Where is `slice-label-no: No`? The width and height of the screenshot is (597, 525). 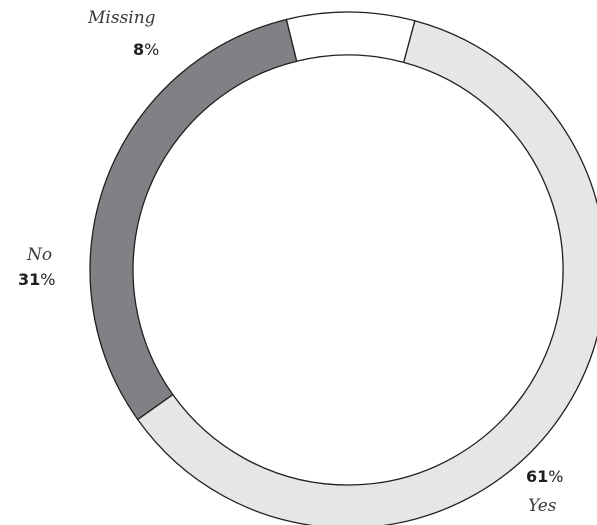
slice-label-no: No is located at coordinates (40, 255).